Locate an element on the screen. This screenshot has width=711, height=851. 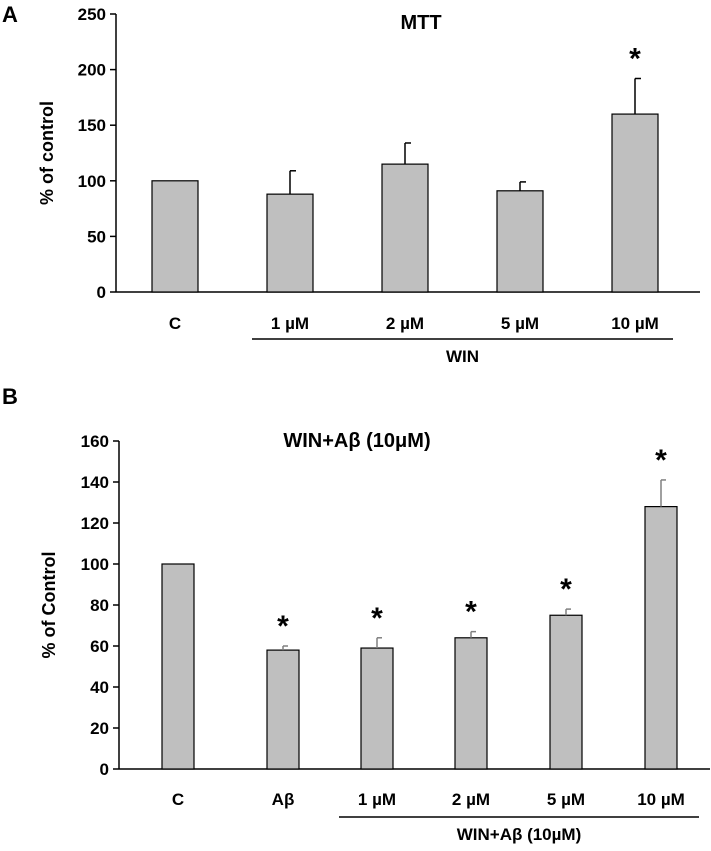
chart-b-category-label: 10 µM is located at coordinates (661, 799).